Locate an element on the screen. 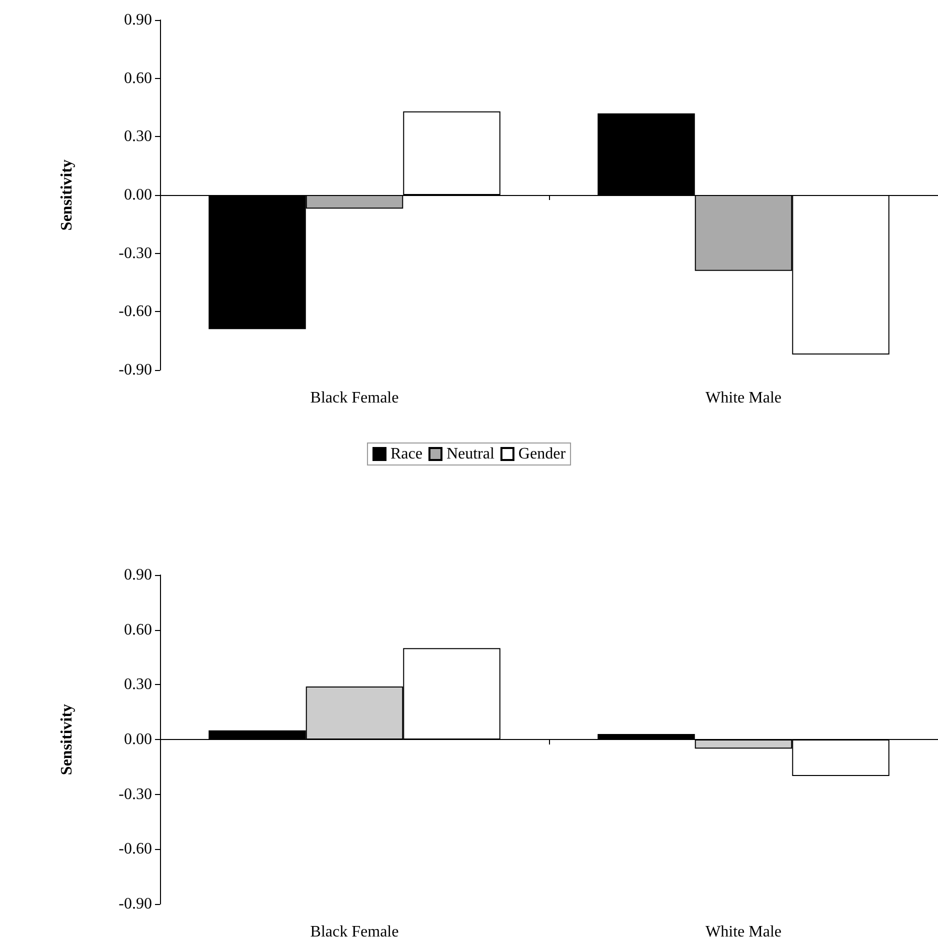  legend-label: Neutral is located at coordinates (470, 454).